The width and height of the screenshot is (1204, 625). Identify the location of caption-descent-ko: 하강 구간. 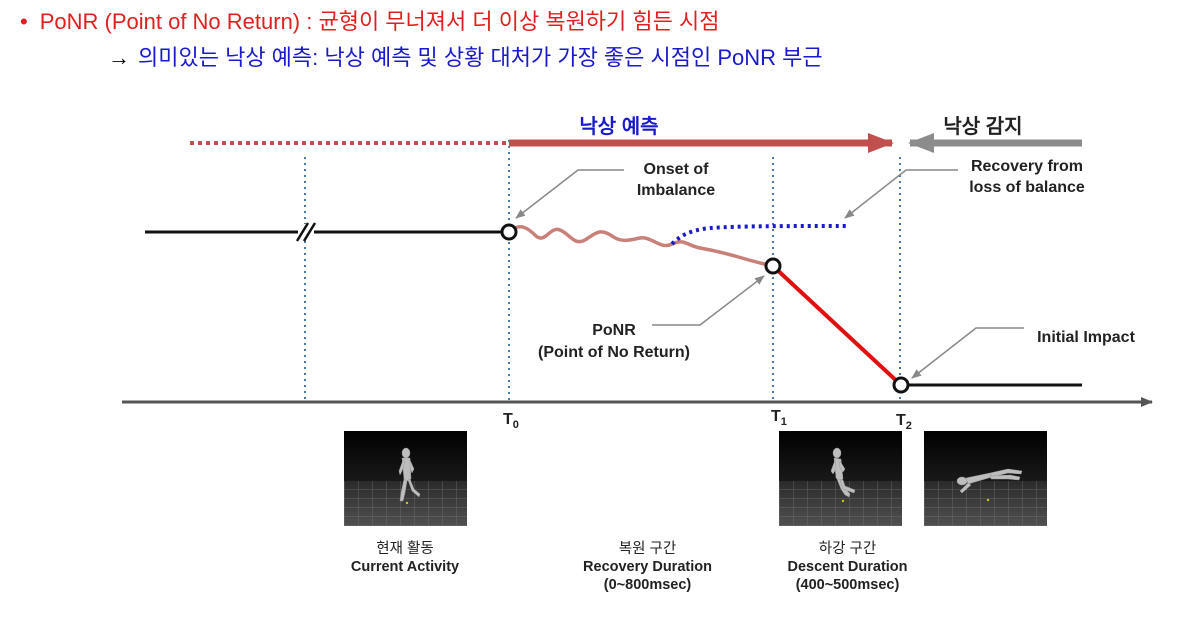
(847, 549).